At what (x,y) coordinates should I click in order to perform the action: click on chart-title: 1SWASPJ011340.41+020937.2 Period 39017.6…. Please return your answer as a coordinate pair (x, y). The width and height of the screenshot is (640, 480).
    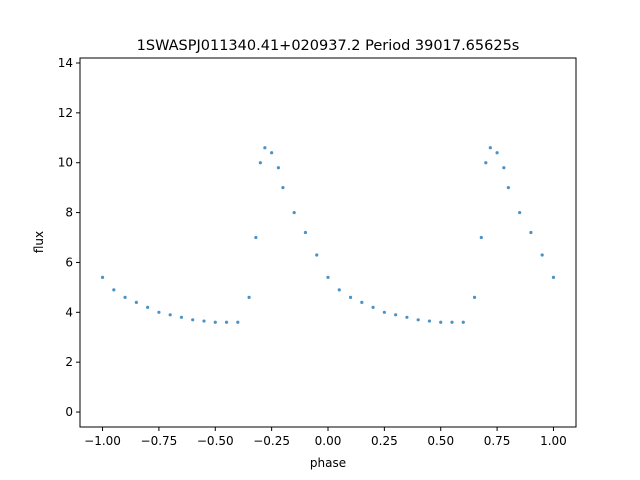
    Looking at the image, I should click on (328, 46).